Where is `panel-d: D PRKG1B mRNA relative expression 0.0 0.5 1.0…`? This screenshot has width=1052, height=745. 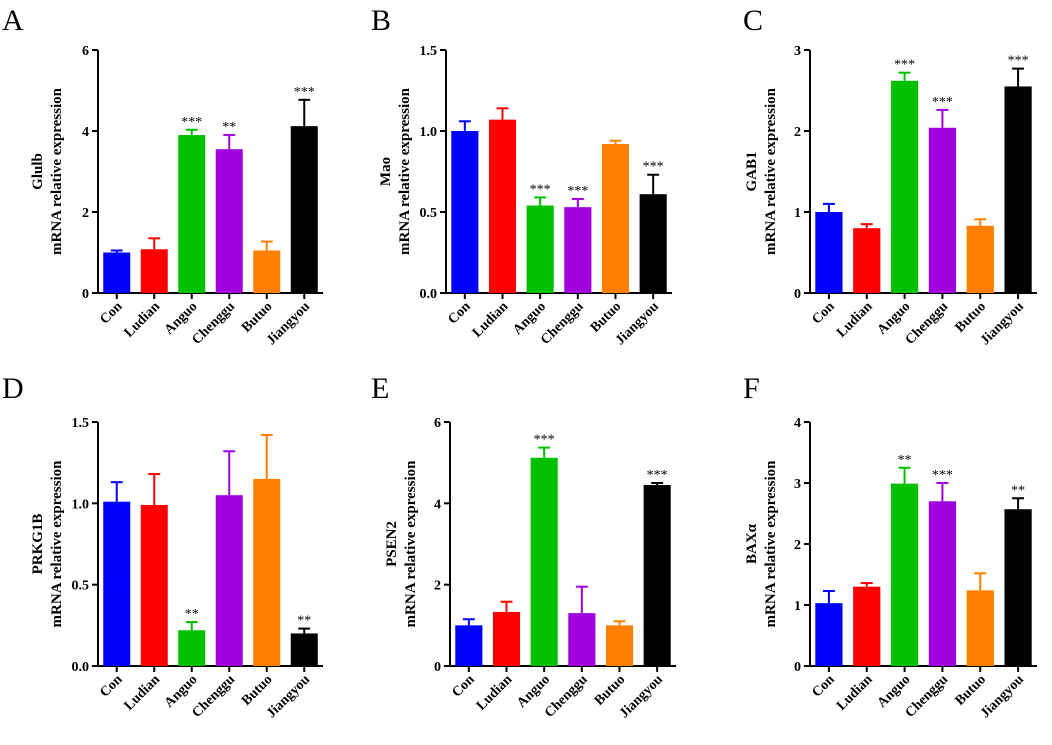
panel-d: D PRKG1B mRNA relative expression 0.0 0.5 1.0… is located at coordinates (162, 546).